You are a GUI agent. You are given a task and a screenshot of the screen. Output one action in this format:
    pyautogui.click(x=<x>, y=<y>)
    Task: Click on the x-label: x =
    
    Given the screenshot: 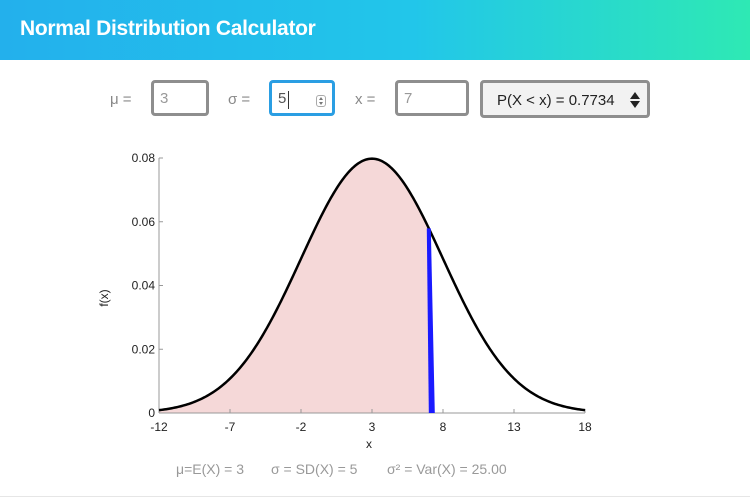 What is the action you would take?
    pyautogui.click(x=365, y=99)
    